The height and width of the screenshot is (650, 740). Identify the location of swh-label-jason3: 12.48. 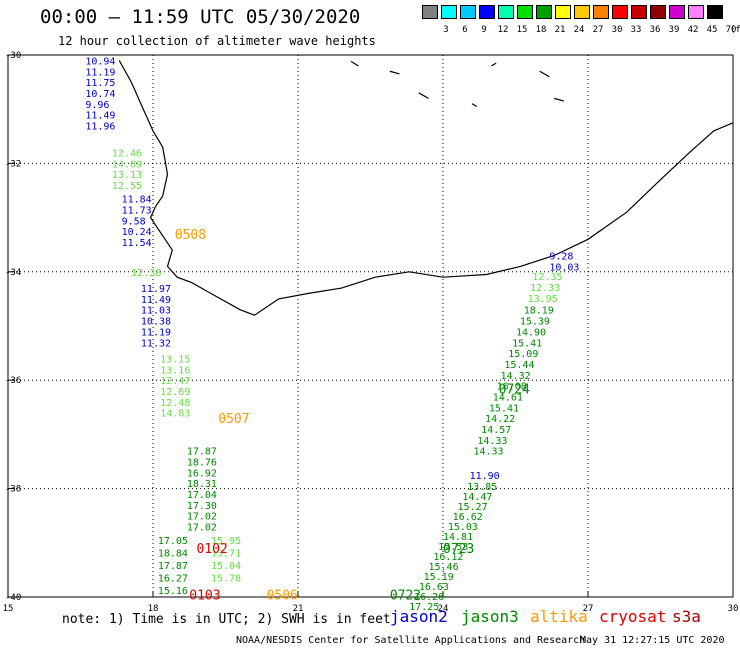
(175, 403).